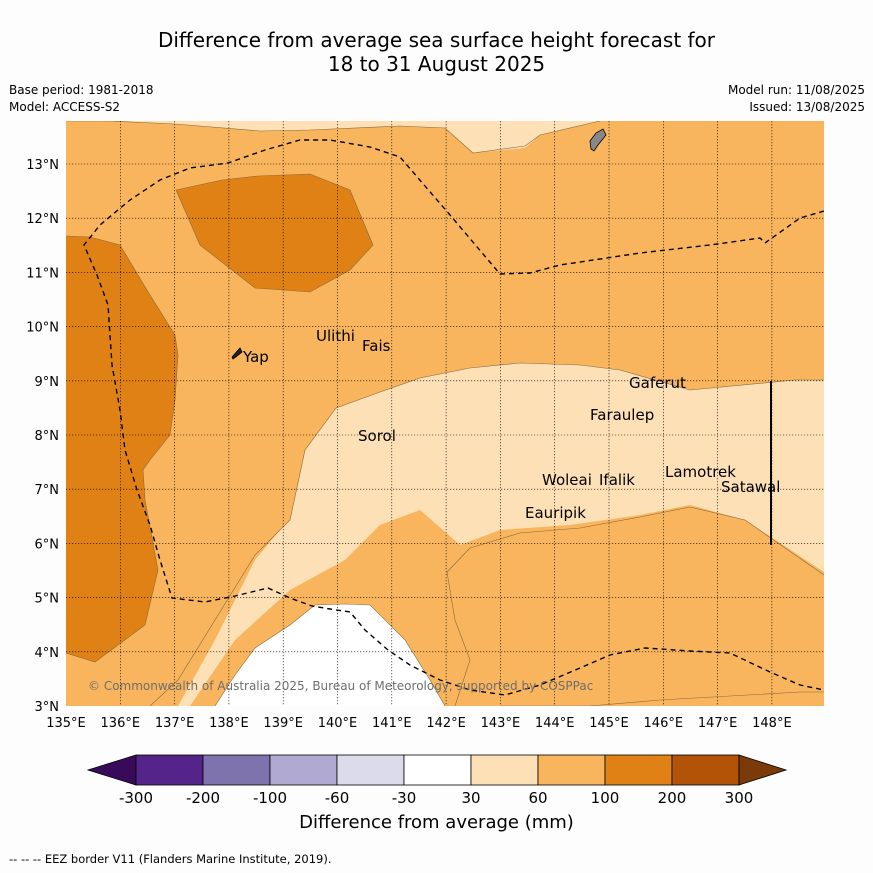 This screenshot has height=873, width=873. What do you see at coordinates (436, 64) in the screenshot?
I see `map-title-line2: 18 to 31 August 2025` at bounding box center [436, 64].